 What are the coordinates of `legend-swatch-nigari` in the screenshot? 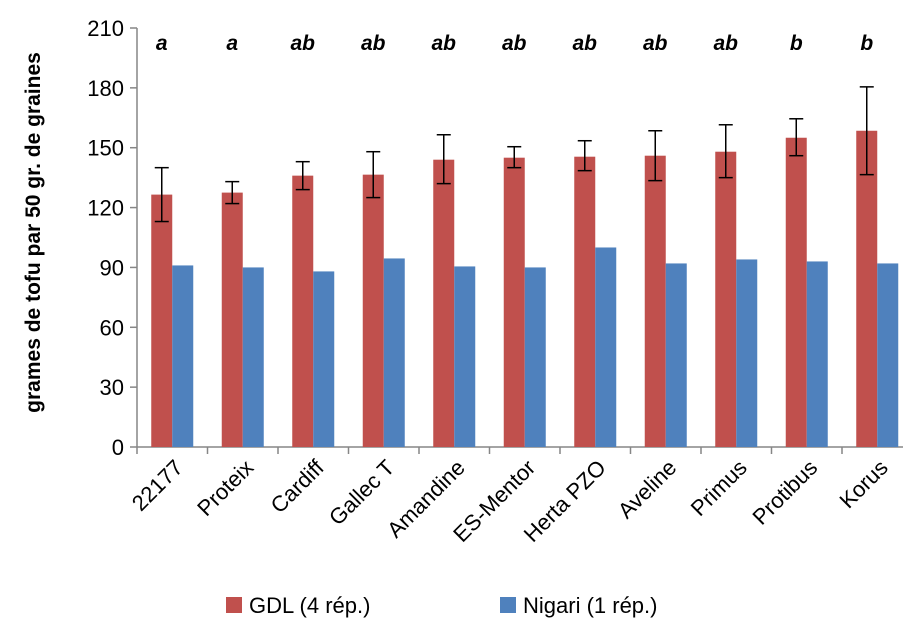 It's located at (508, 605).